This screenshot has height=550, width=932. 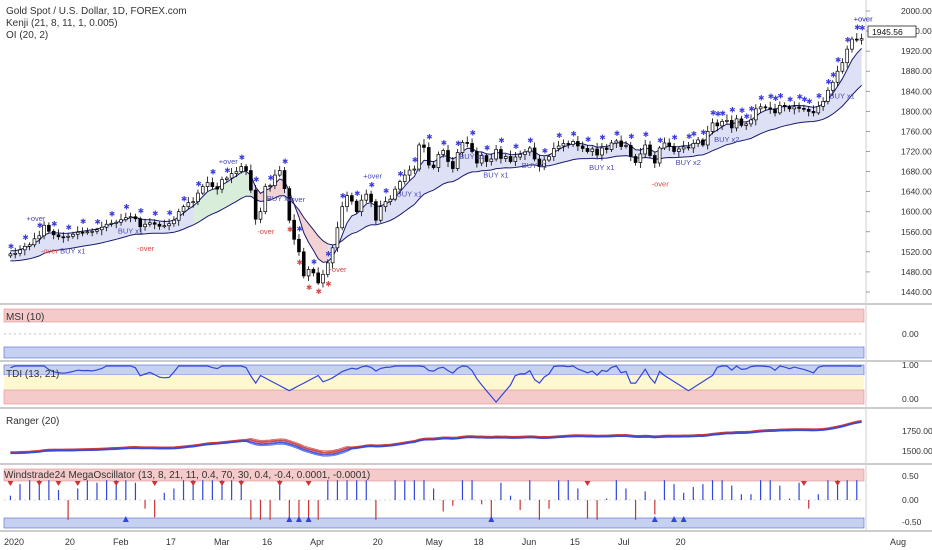 What do you see at coordinates (455, 542) in the screenshot?
I see `date-axis: 2020 20 Feb 17 Mar 16 Apr 20 May 18 Jun 15 Jul 20 Aug` at bounding box center [455, 542].